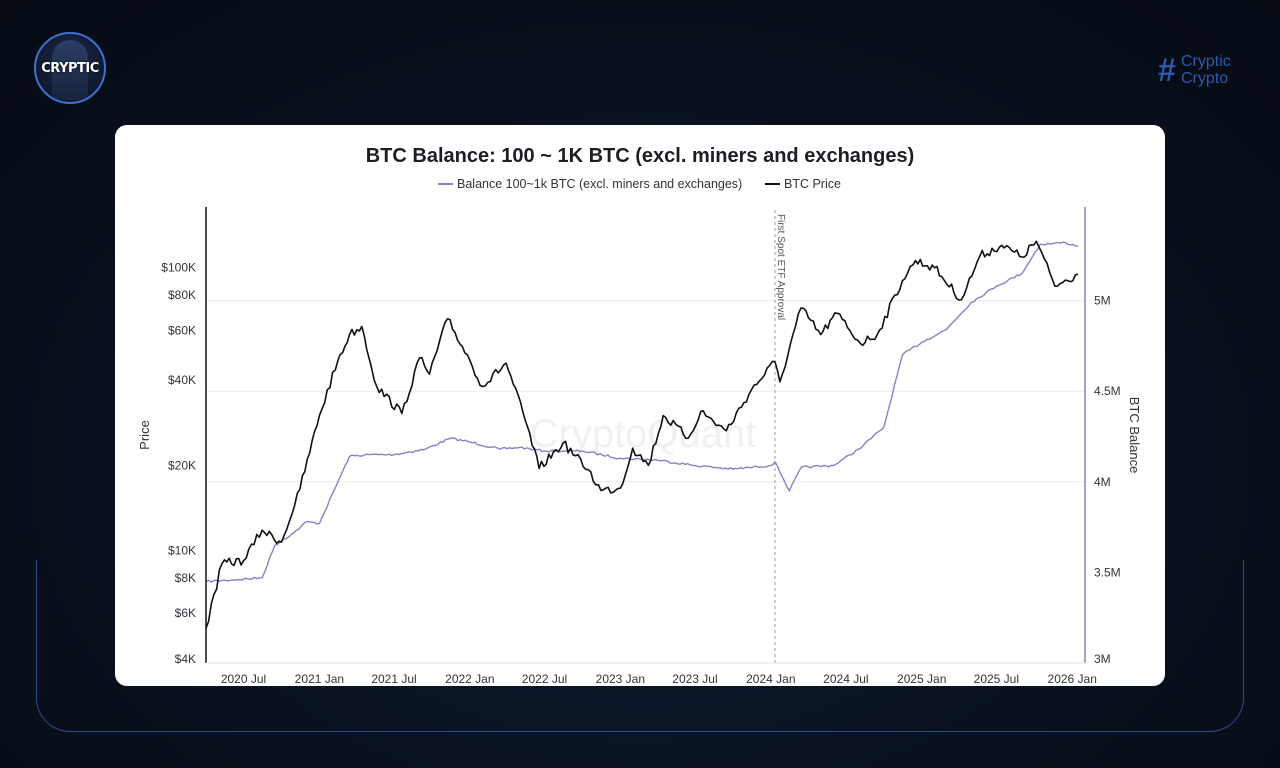 Image resolution: width=1280 pixels, height=768 pixels. What do you see at coordinates (182, 330) in the screenshot?
I see `left-tick-label-6: $60K` at bounding box center [182, 330].